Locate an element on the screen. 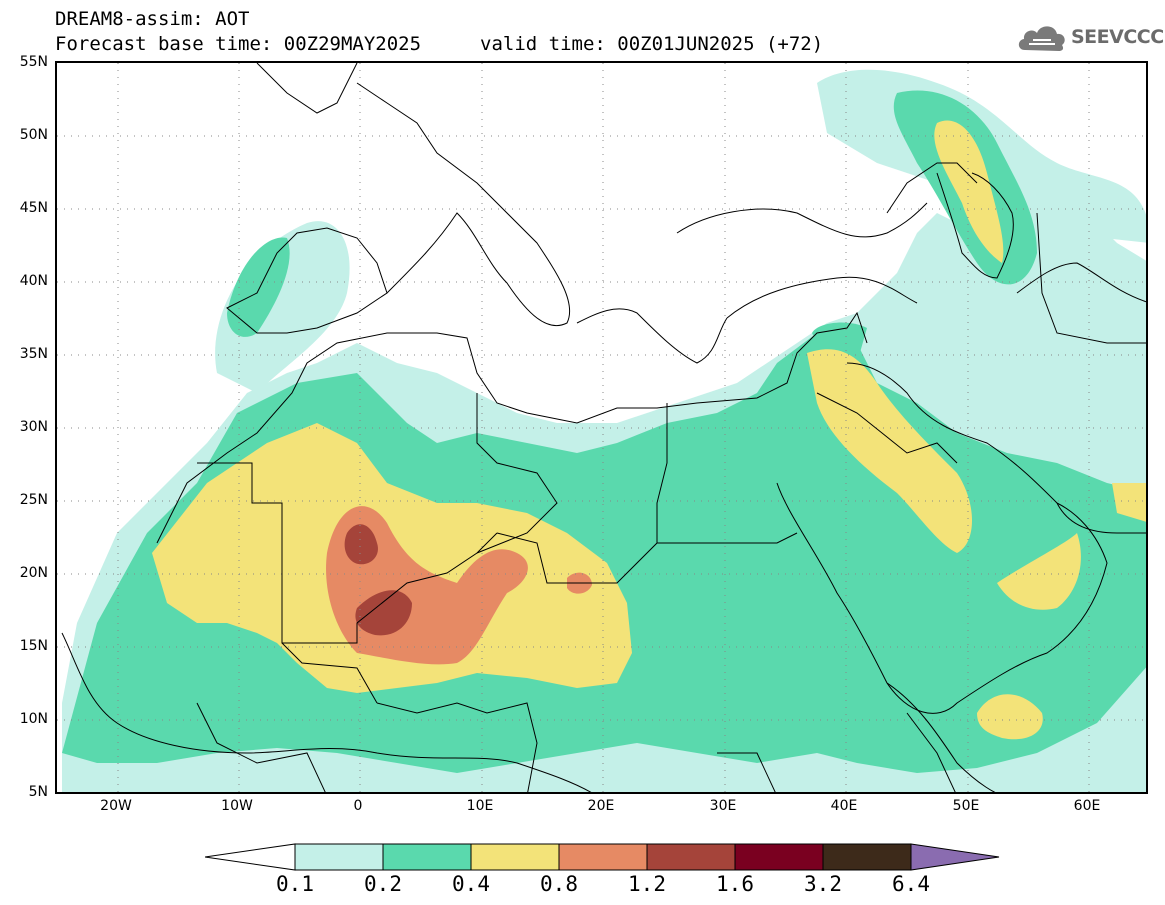  logo-text: SEEVCCC is located at coordinates (1117, 37).